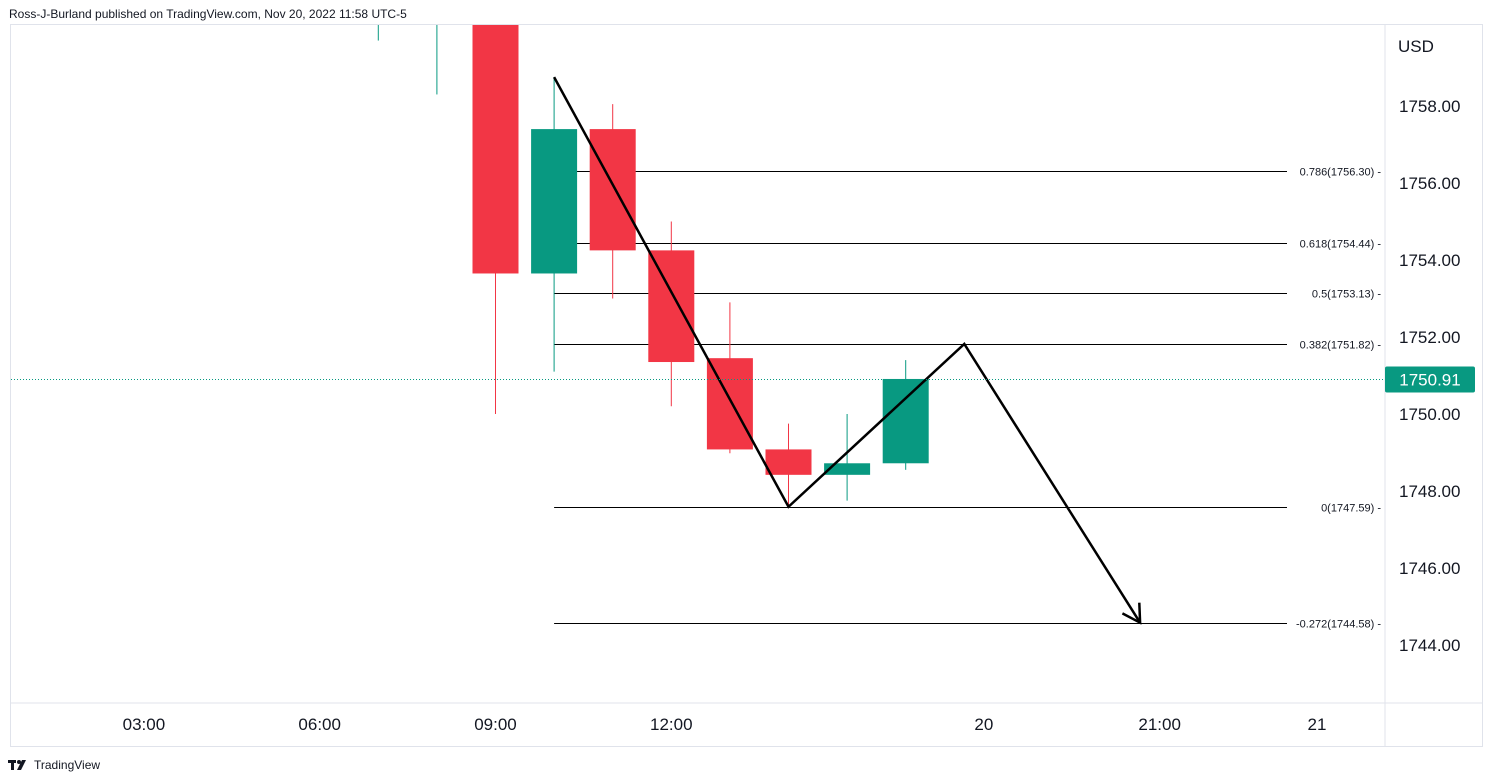 This screenshot has width=1493, height=783. What do you see at coordinates (1341, 245) in the screenshot?
I see `fib-level-label: 0.618(1754.44) -` at bounding box center [1341, 245].